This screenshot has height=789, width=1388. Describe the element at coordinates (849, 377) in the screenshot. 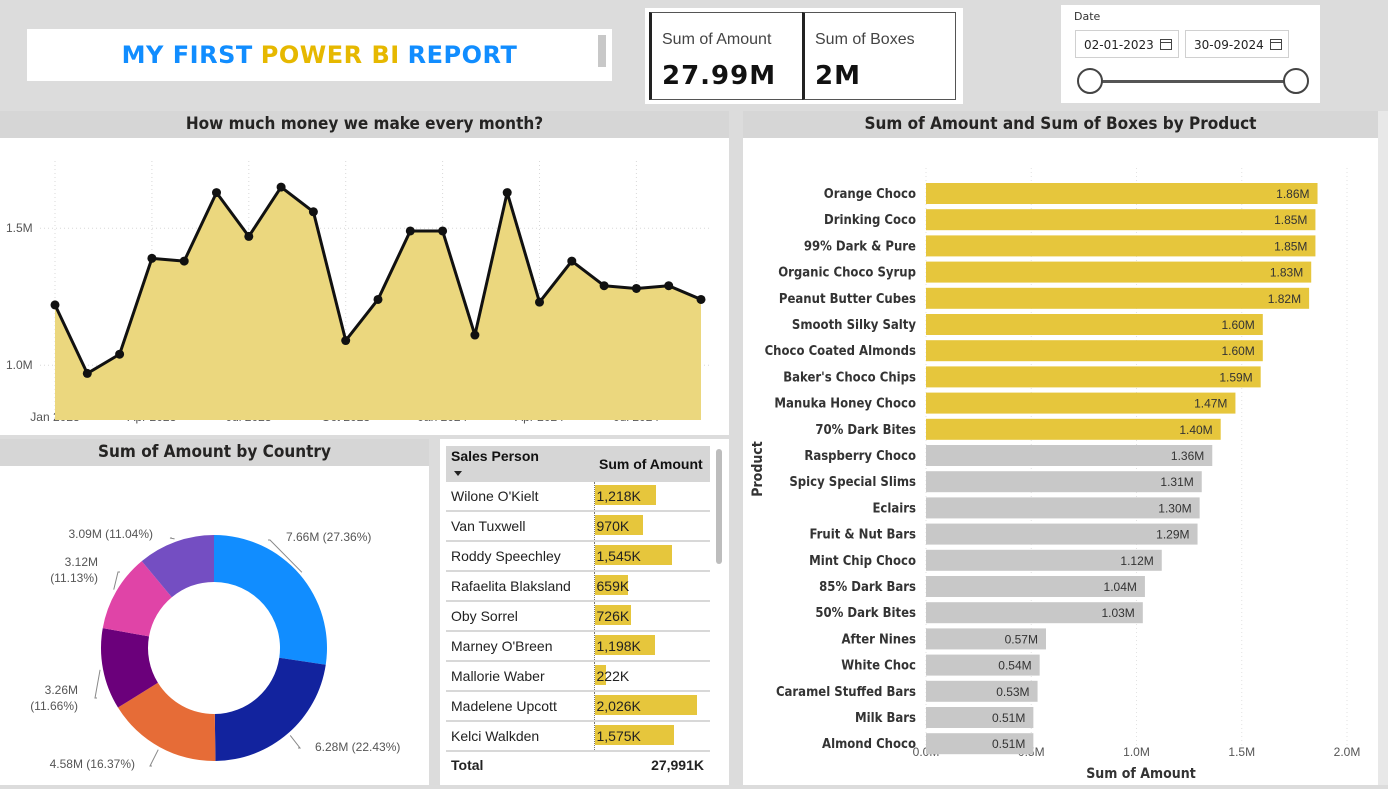

I see `category-label: Baker's Choco Chips` at that location.